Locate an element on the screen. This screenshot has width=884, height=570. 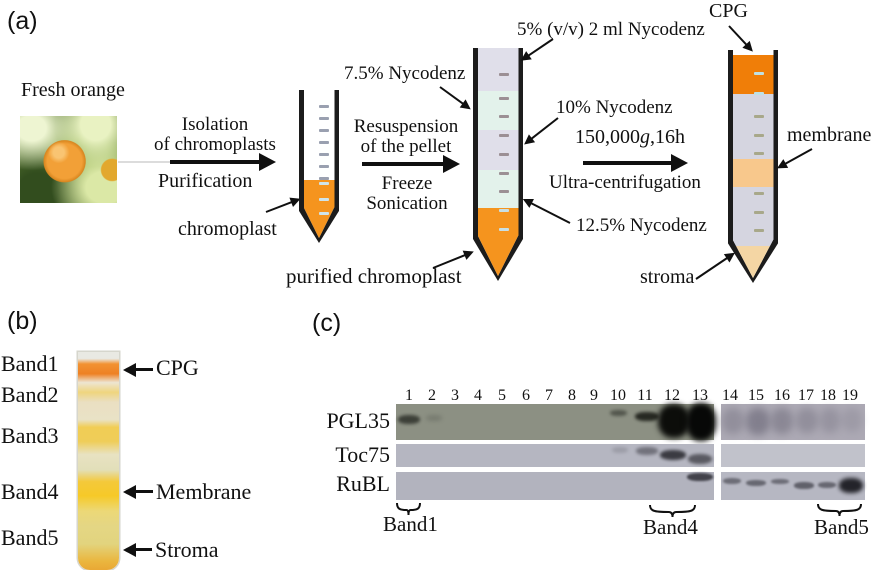
band4-brace is located at coordinates (672, 511).